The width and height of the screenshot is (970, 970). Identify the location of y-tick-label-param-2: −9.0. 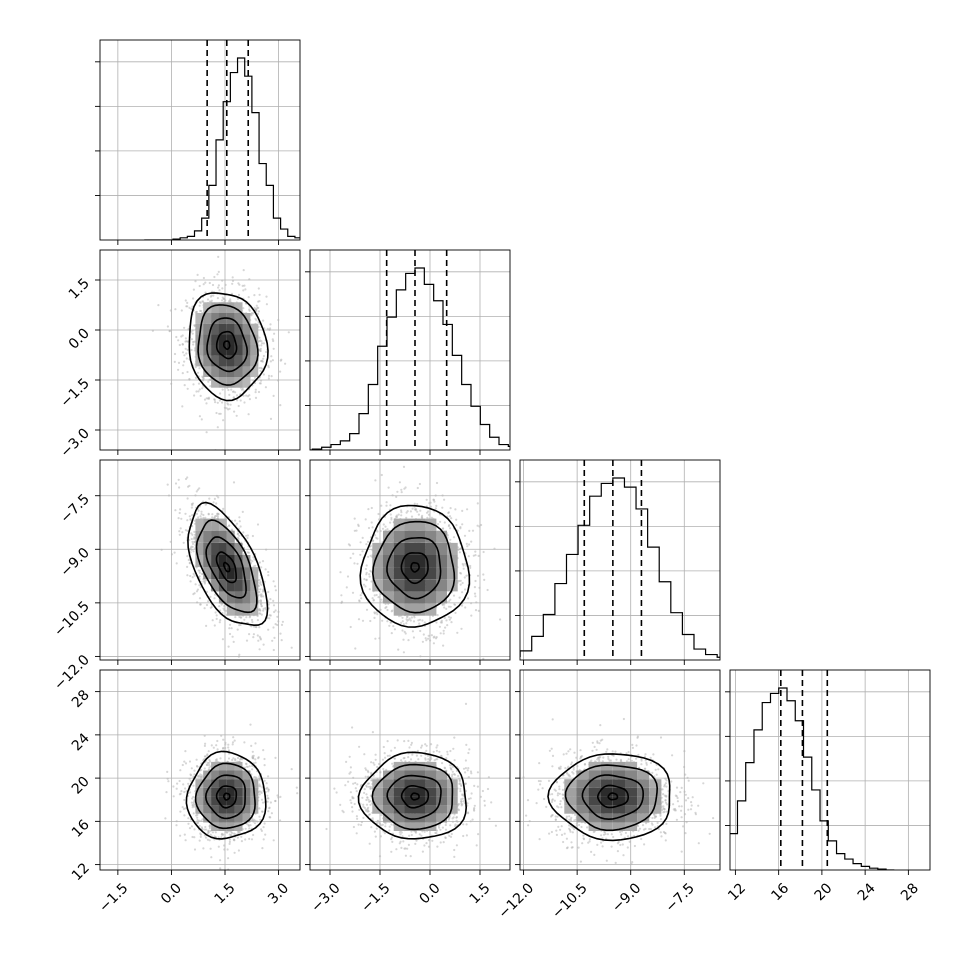
(74, 562).